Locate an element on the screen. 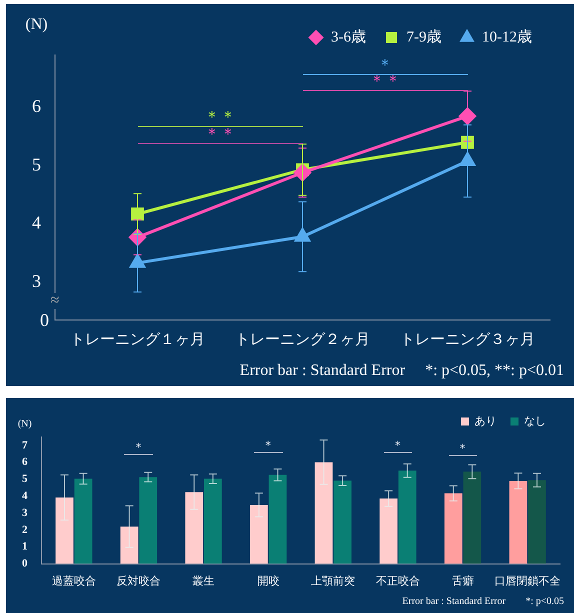  legend-label: あり is located at coordinates (485, 421).